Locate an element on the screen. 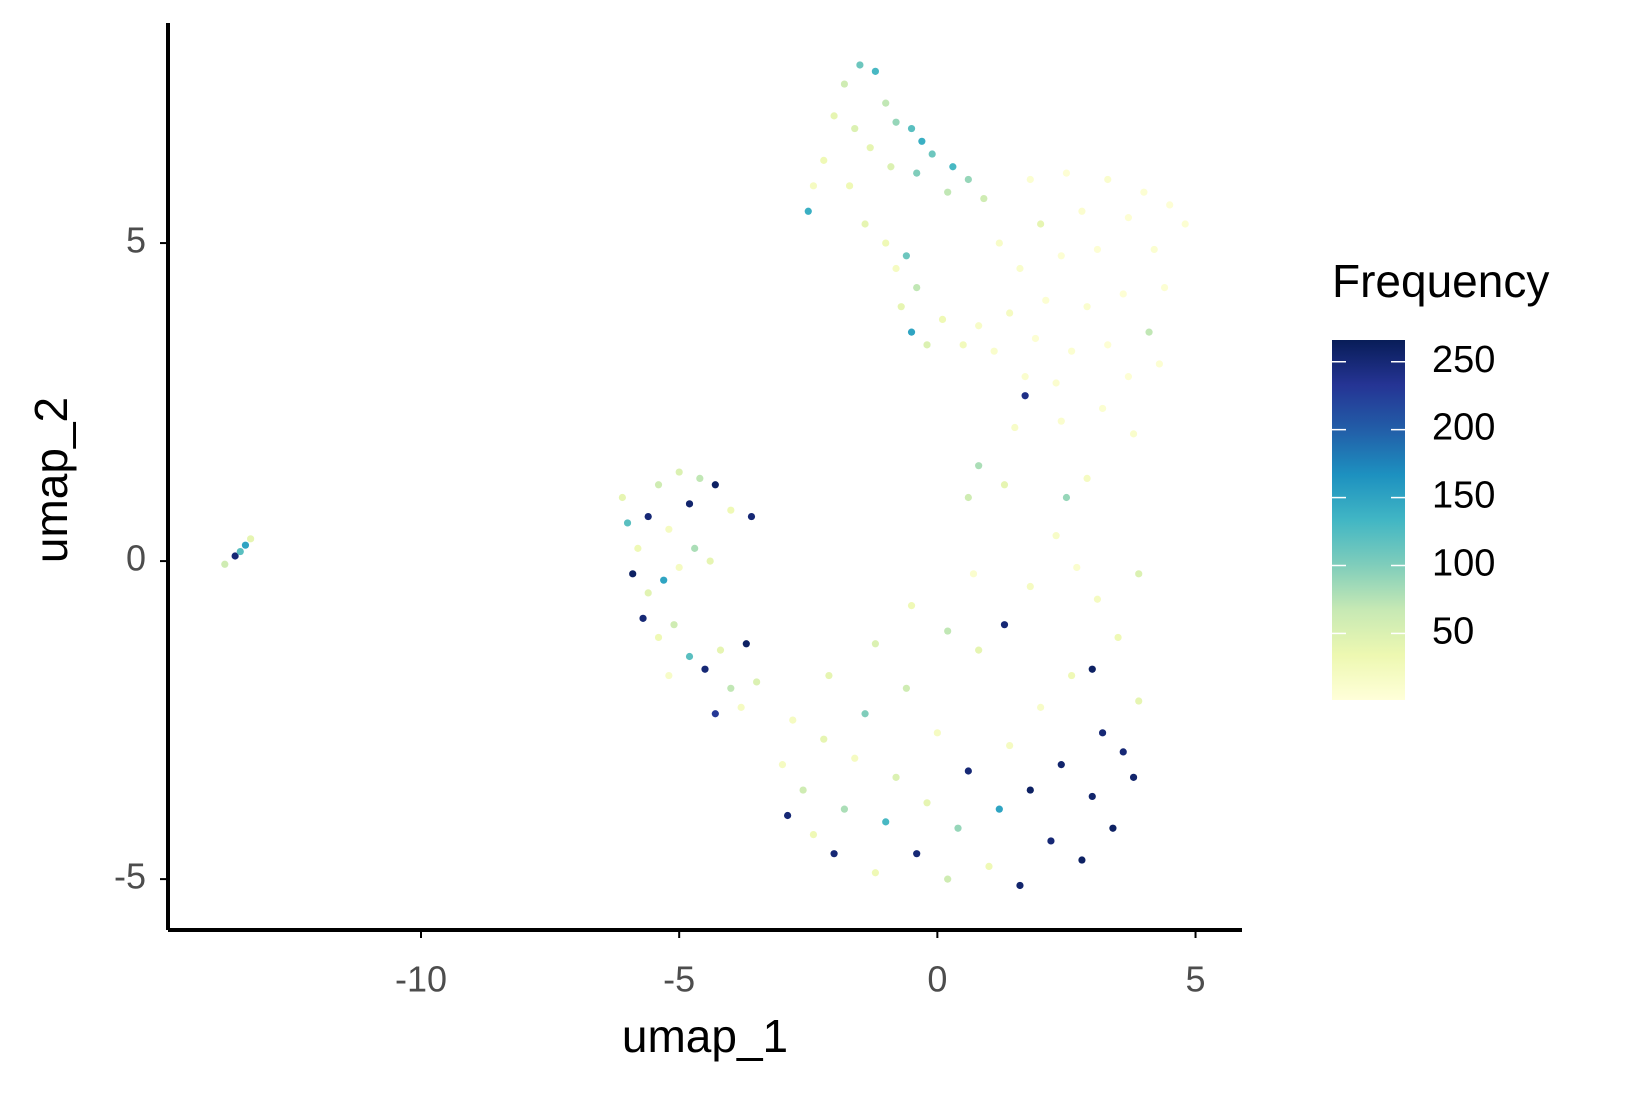 Image resolution: width=1650 pixels, height=1097 pixels. y-tick-label: 0 is located at coordinates (136, 558).